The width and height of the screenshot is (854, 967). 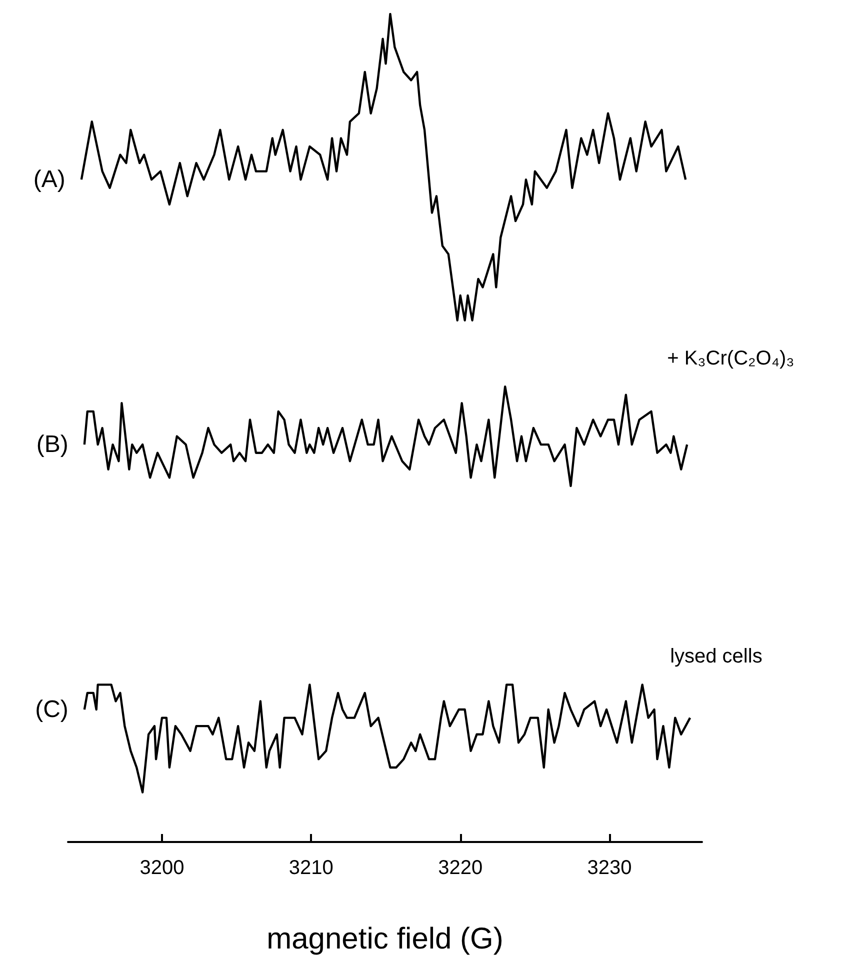 I want to click on x-tick-label: 3210, so click(x=311, y=868).